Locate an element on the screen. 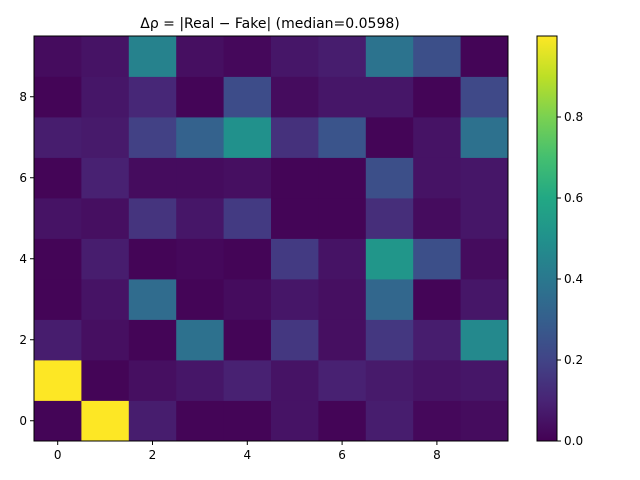  heatmap-cell-r0-c0 is located at coordinates (58, 421).